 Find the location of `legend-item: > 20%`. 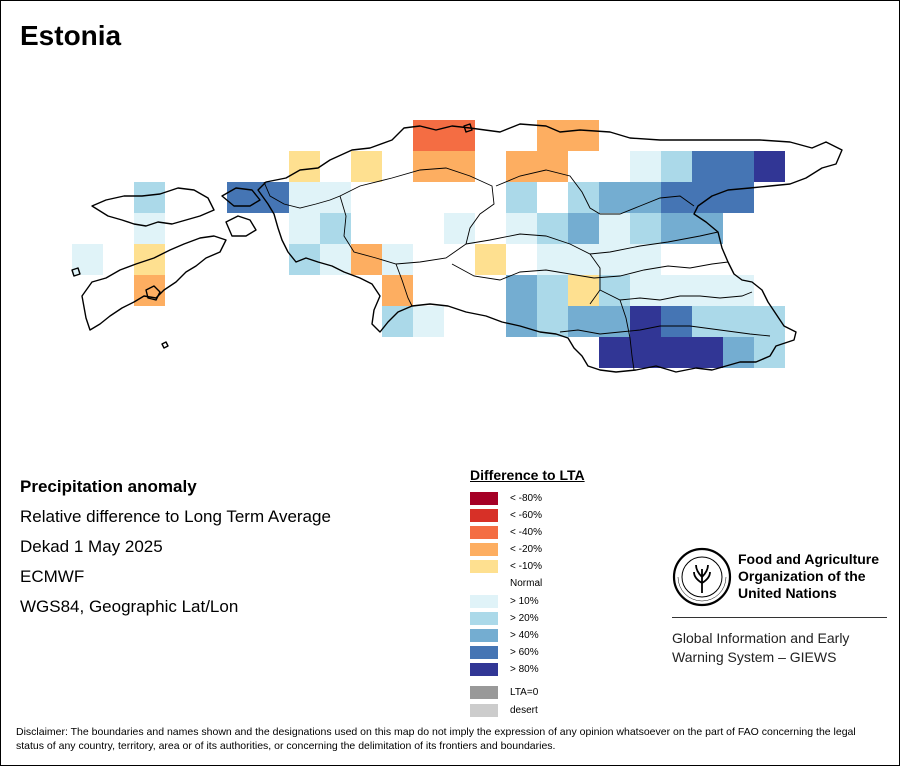

legend-item: > 20% is located at coordinates (504, 618).